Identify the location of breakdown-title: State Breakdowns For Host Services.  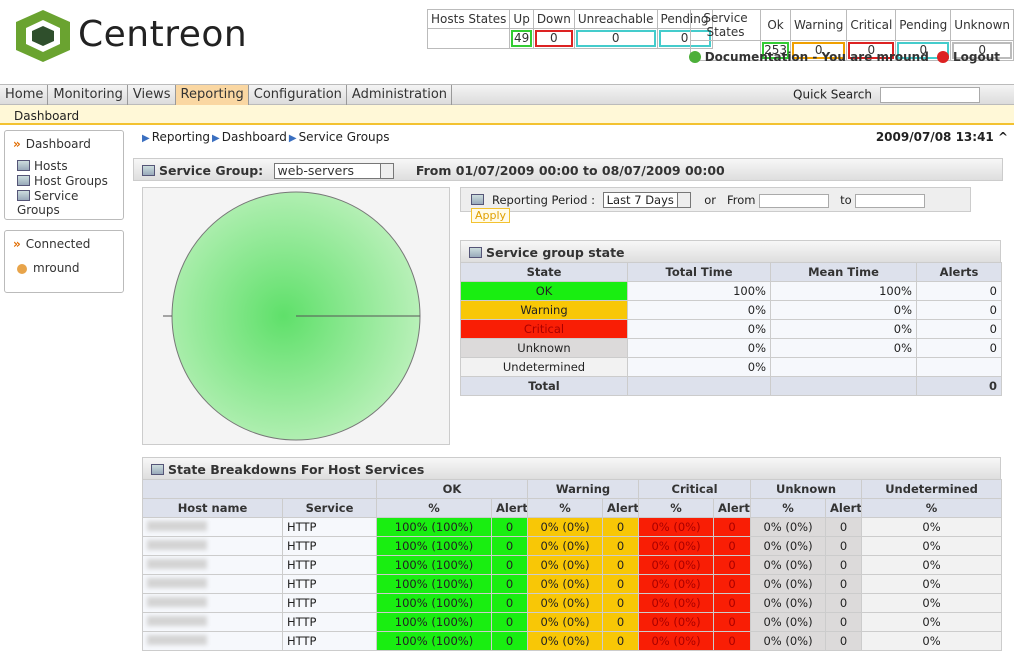
(571, 468).